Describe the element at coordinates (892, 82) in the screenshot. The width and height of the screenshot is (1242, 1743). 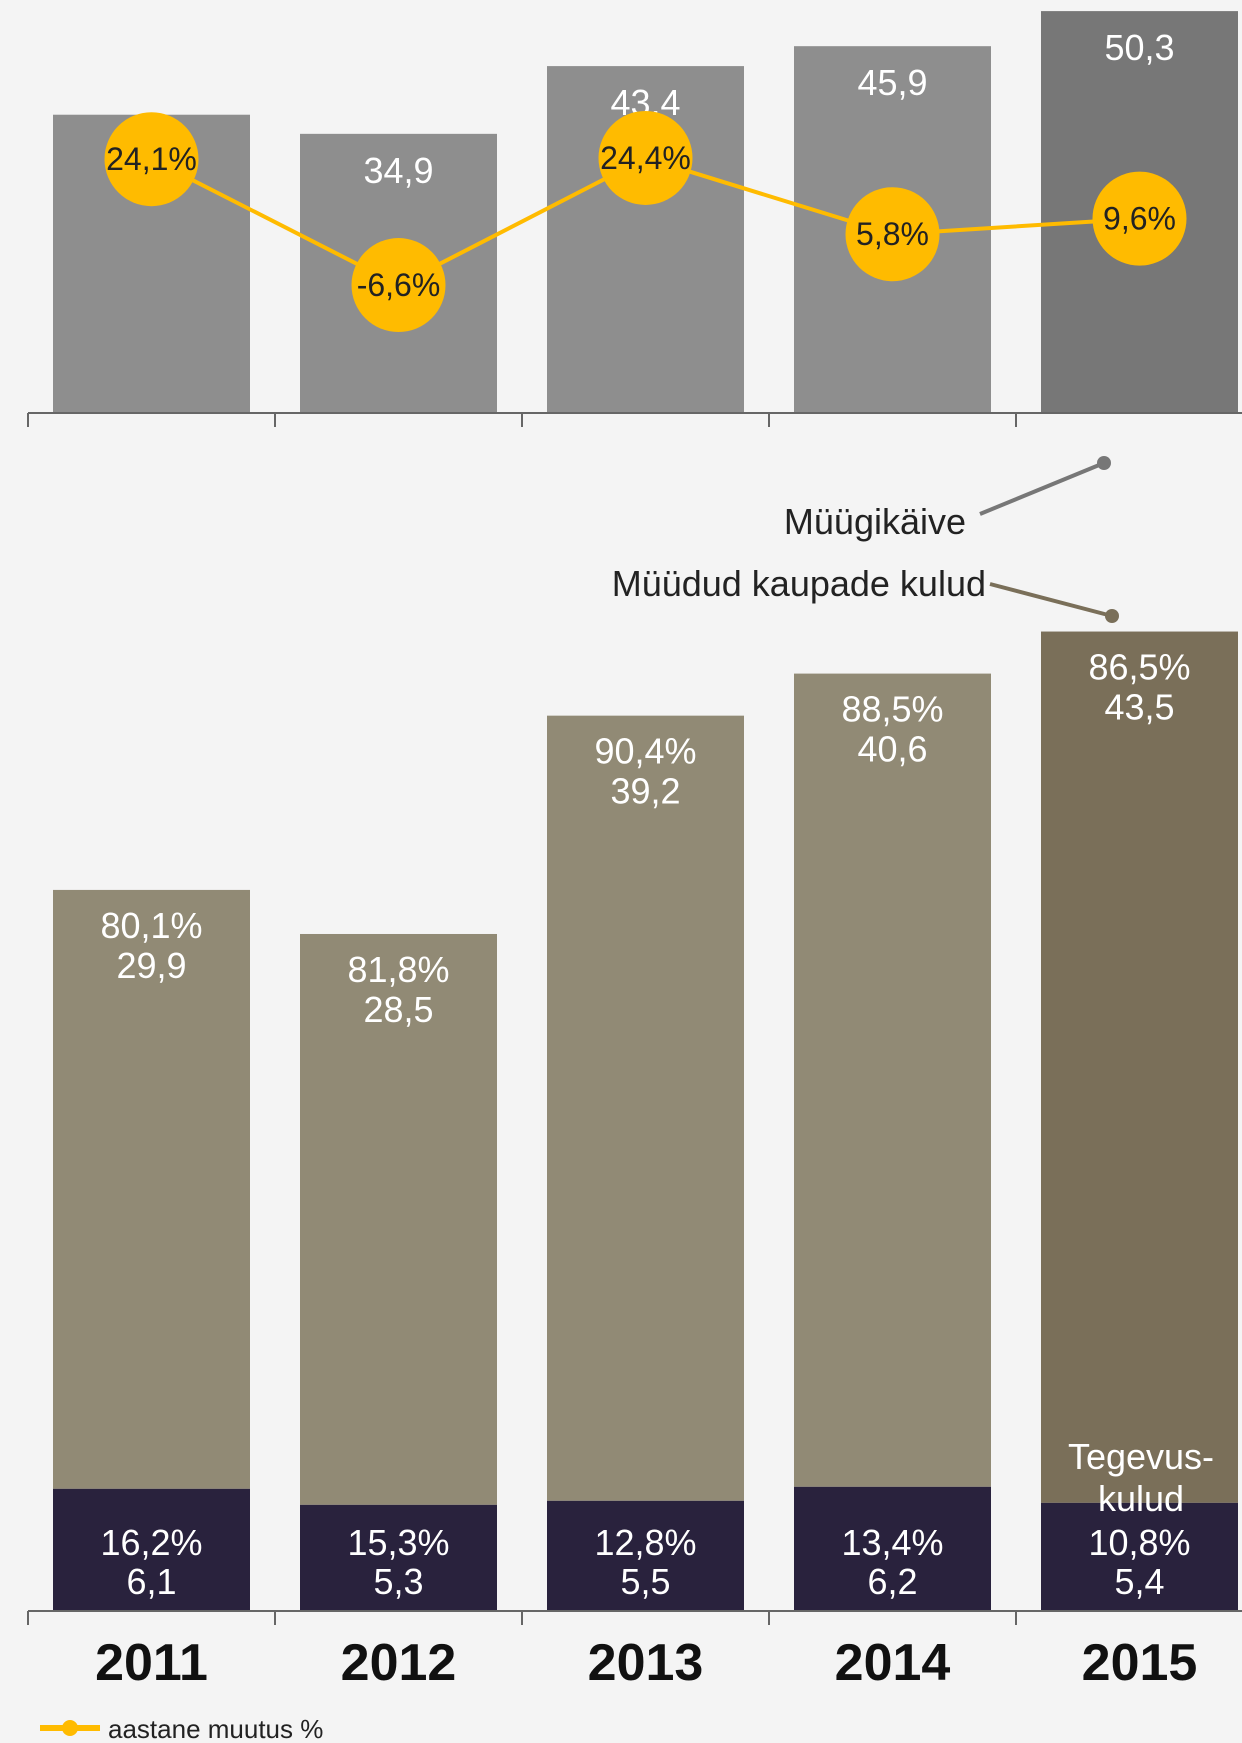
I see `sales-value-label: 45,9` at that location.